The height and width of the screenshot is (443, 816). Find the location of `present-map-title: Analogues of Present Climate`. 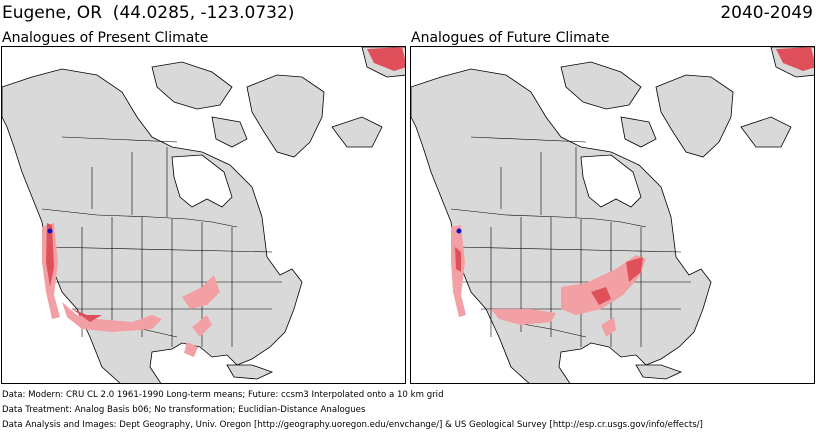

present-map-title: Analogues of Present Climate is located at coordinates (105, 38).